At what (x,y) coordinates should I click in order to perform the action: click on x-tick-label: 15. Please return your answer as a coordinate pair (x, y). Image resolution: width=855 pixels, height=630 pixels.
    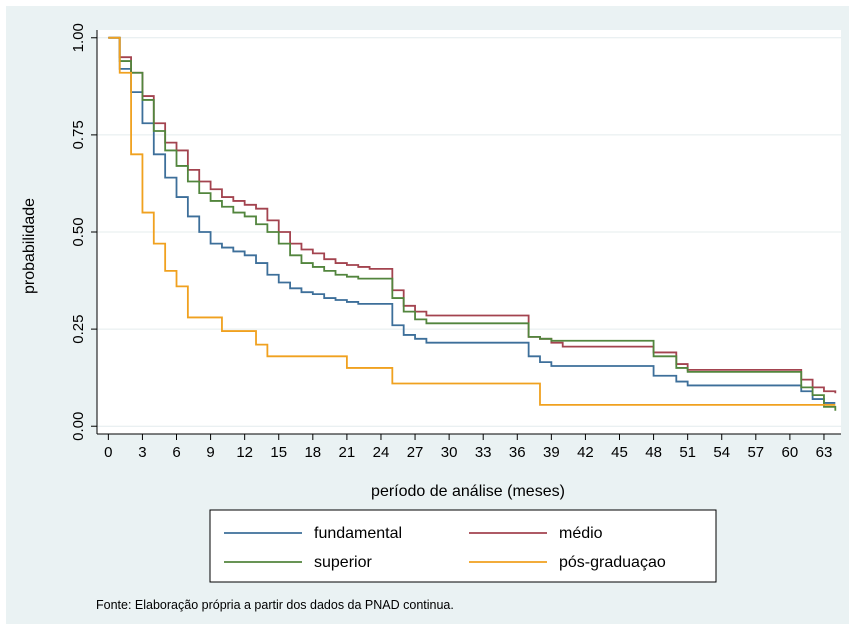
    Looking at the image, I should click on (278, 452).